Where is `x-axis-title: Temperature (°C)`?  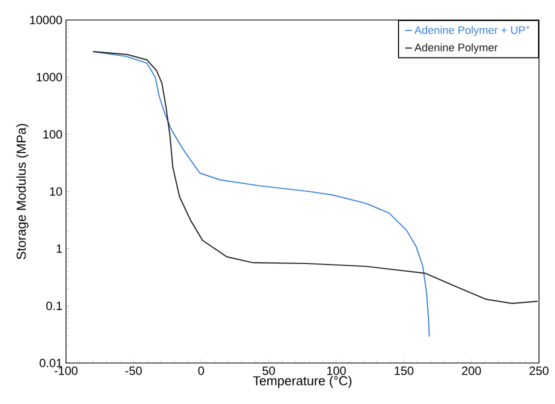
x-axis-title: Temperature (°C) is located at coordinates (302, 382).